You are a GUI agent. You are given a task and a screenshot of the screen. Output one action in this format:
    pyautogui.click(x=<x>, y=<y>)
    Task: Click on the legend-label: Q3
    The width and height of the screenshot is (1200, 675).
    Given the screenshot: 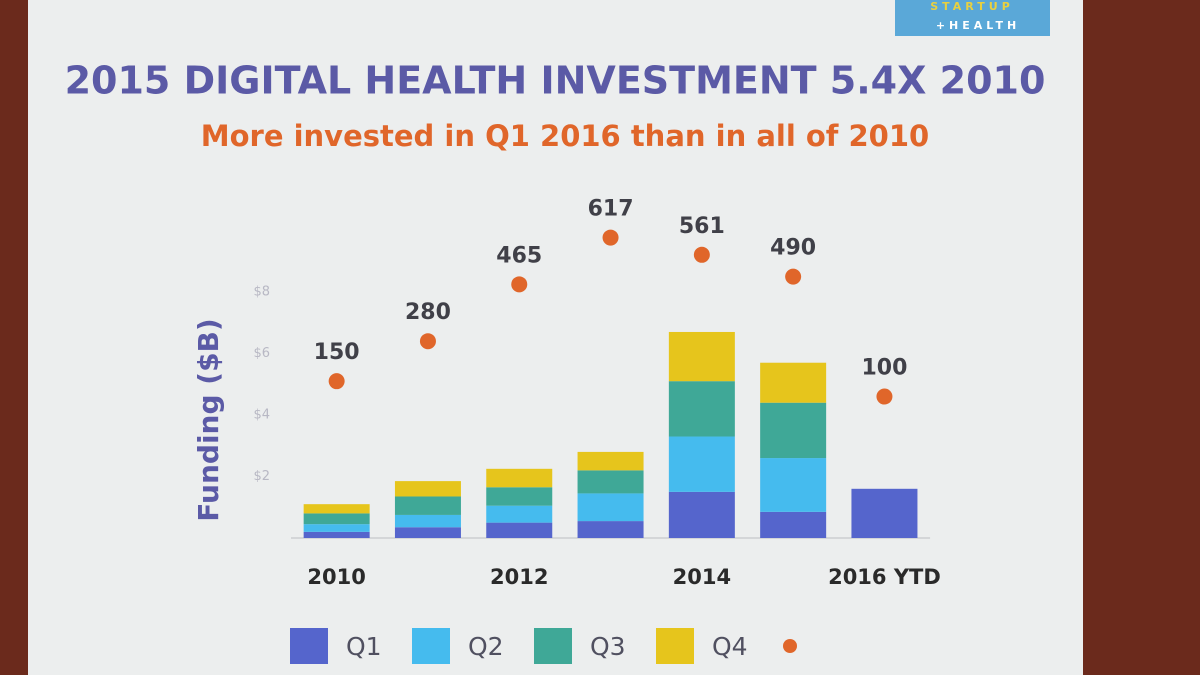 What is the action you would take?
    pyautogui.click(x=608, y=646)
    